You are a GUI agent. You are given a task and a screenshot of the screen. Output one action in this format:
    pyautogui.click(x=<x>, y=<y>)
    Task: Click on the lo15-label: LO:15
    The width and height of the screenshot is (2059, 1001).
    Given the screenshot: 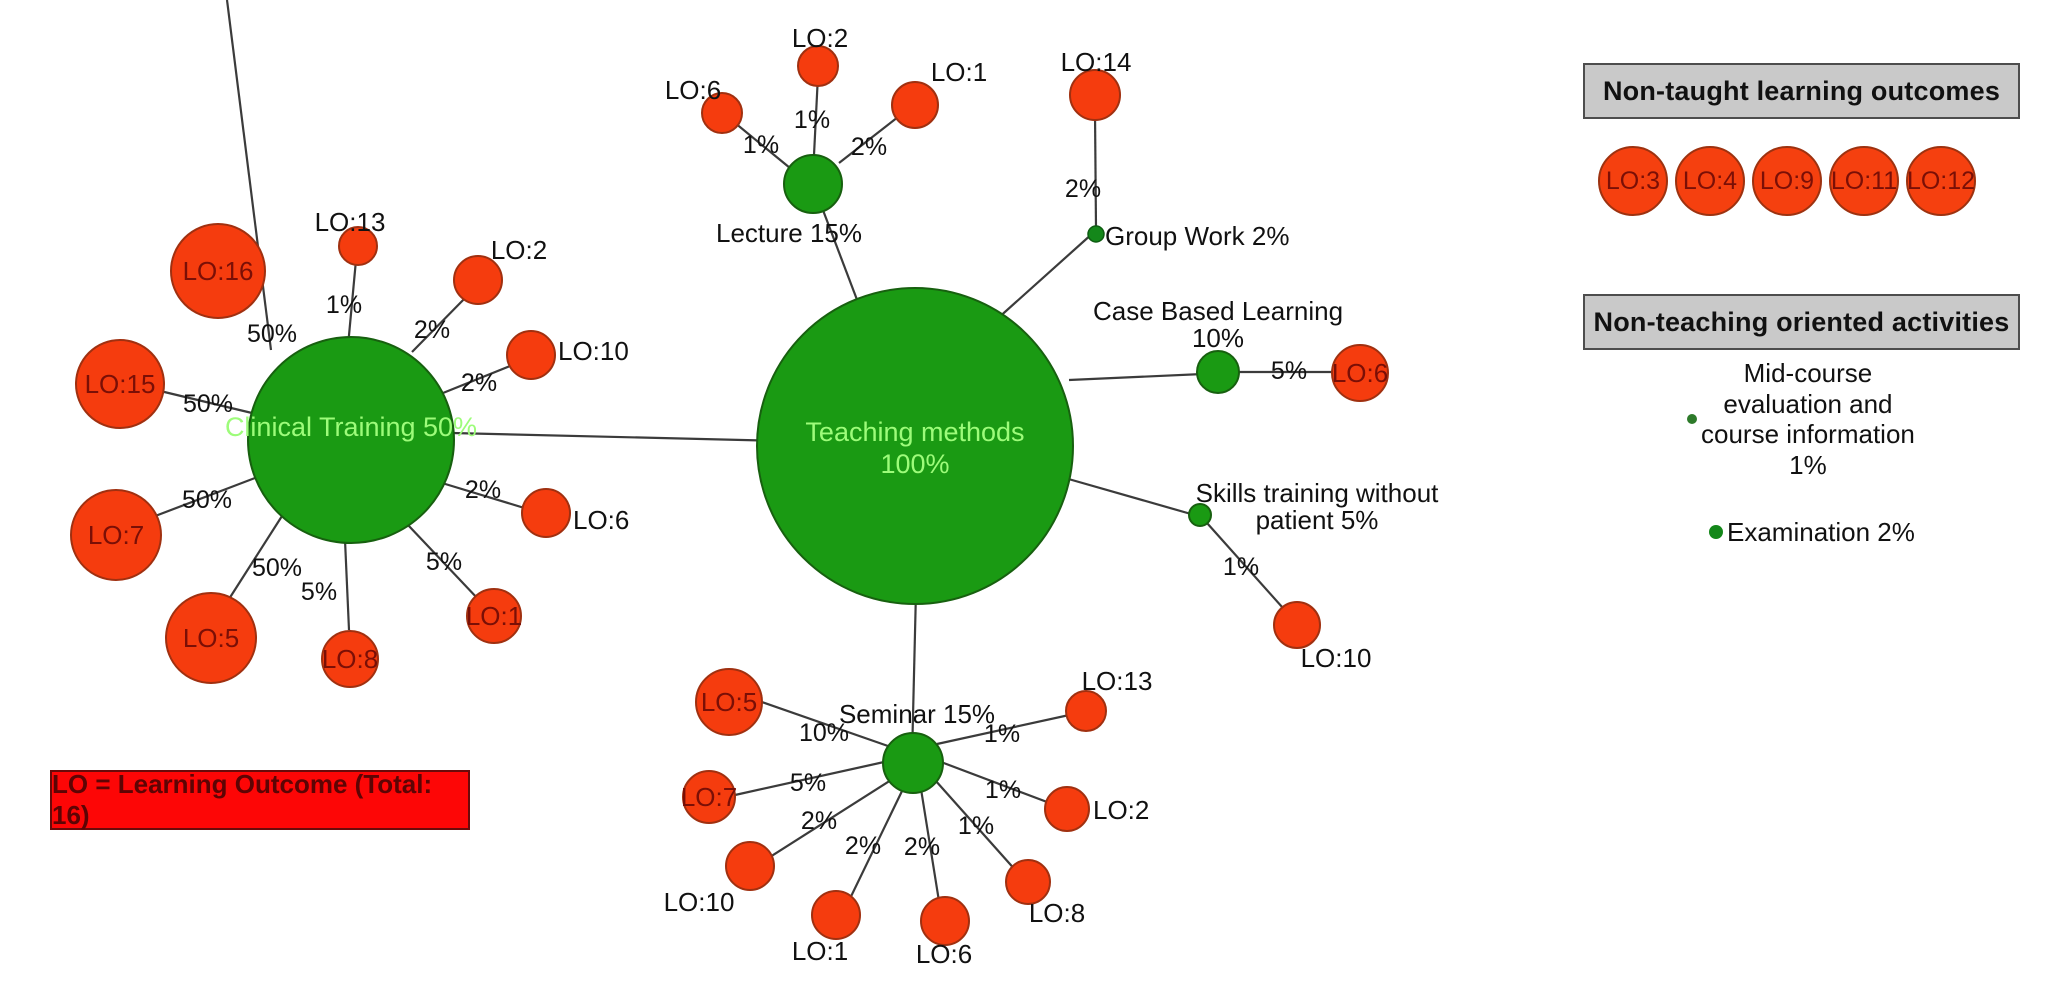 What is the action you would take?
    pyautogui.click(x=120, y=384)
    